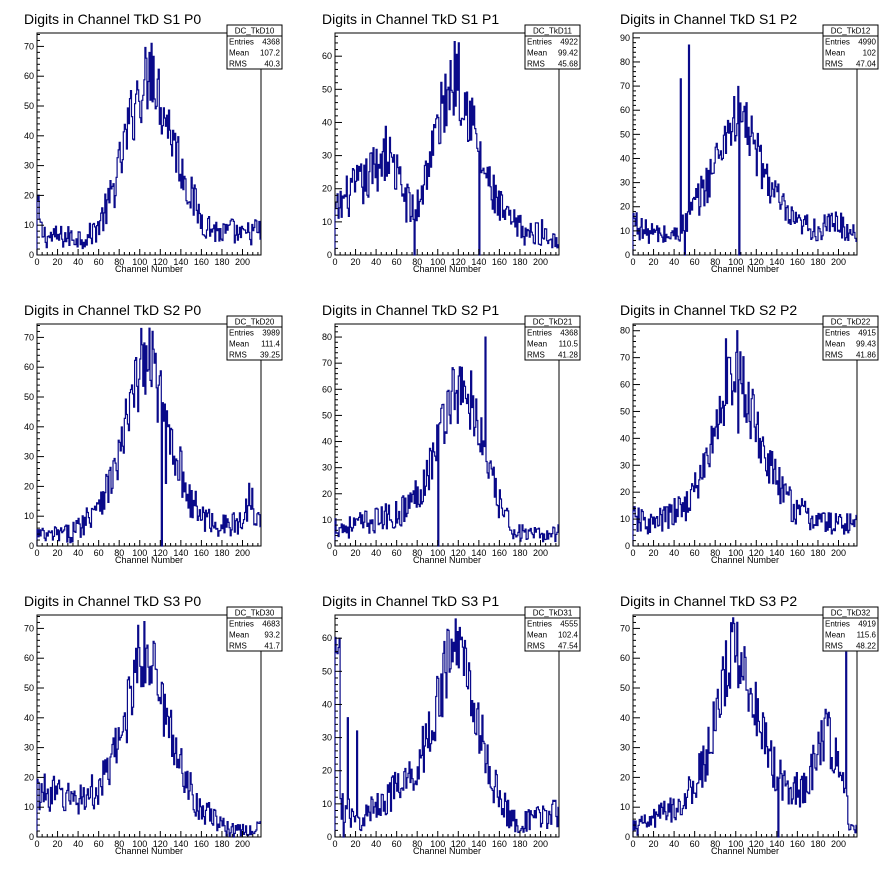 This screenshot has height=872, width=896. Describe the element at coordinates (569, 624) in the screenshot. I see `stats-entries-value: 4555` at that location.